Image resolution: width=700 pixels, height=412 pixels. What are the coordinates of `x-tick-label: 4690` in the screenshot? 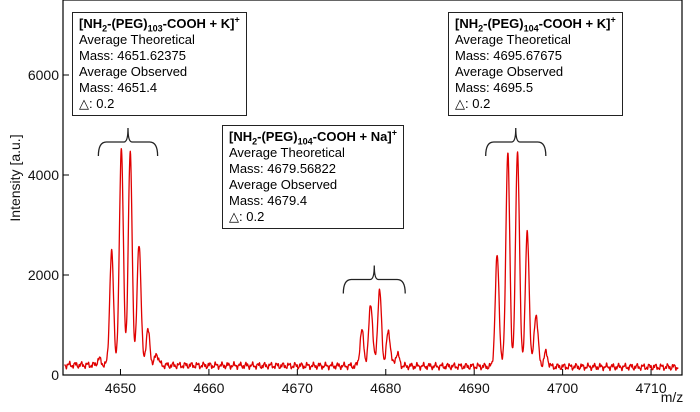 It's located at (474, 388).